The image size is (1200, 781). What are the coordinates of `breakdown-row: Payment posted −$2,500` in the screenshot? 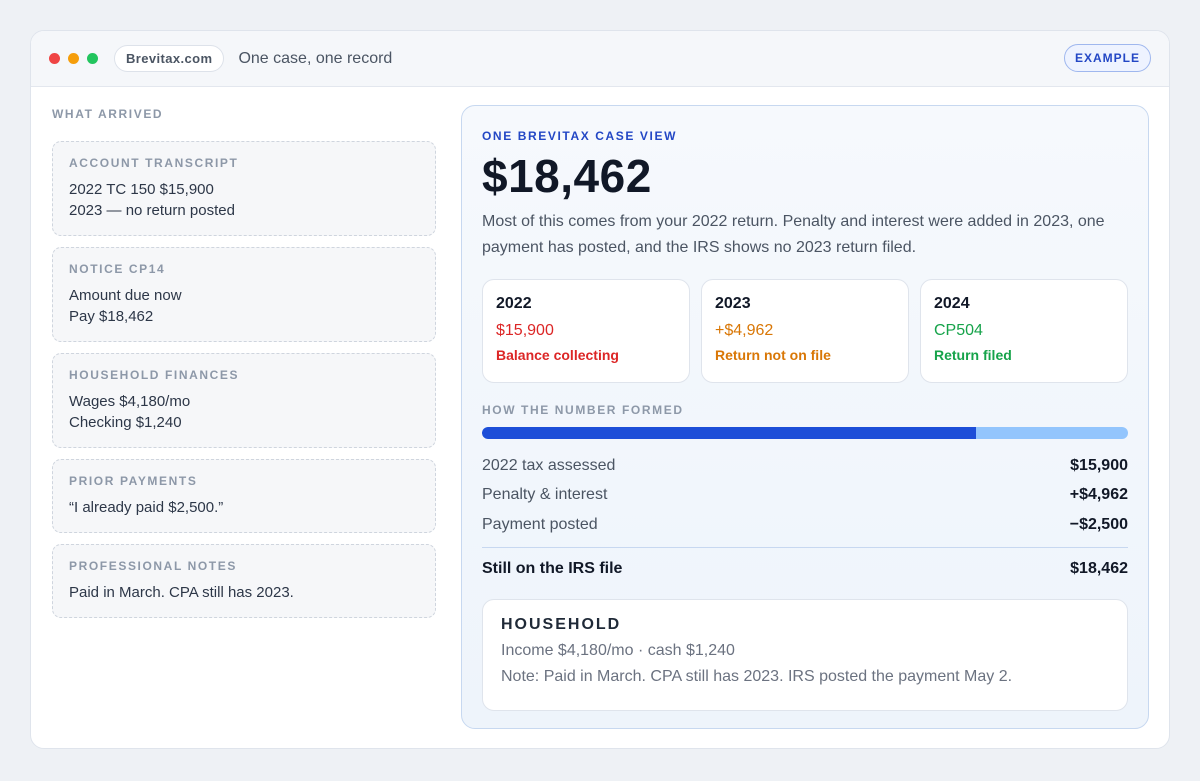 It's located at (805, 525).